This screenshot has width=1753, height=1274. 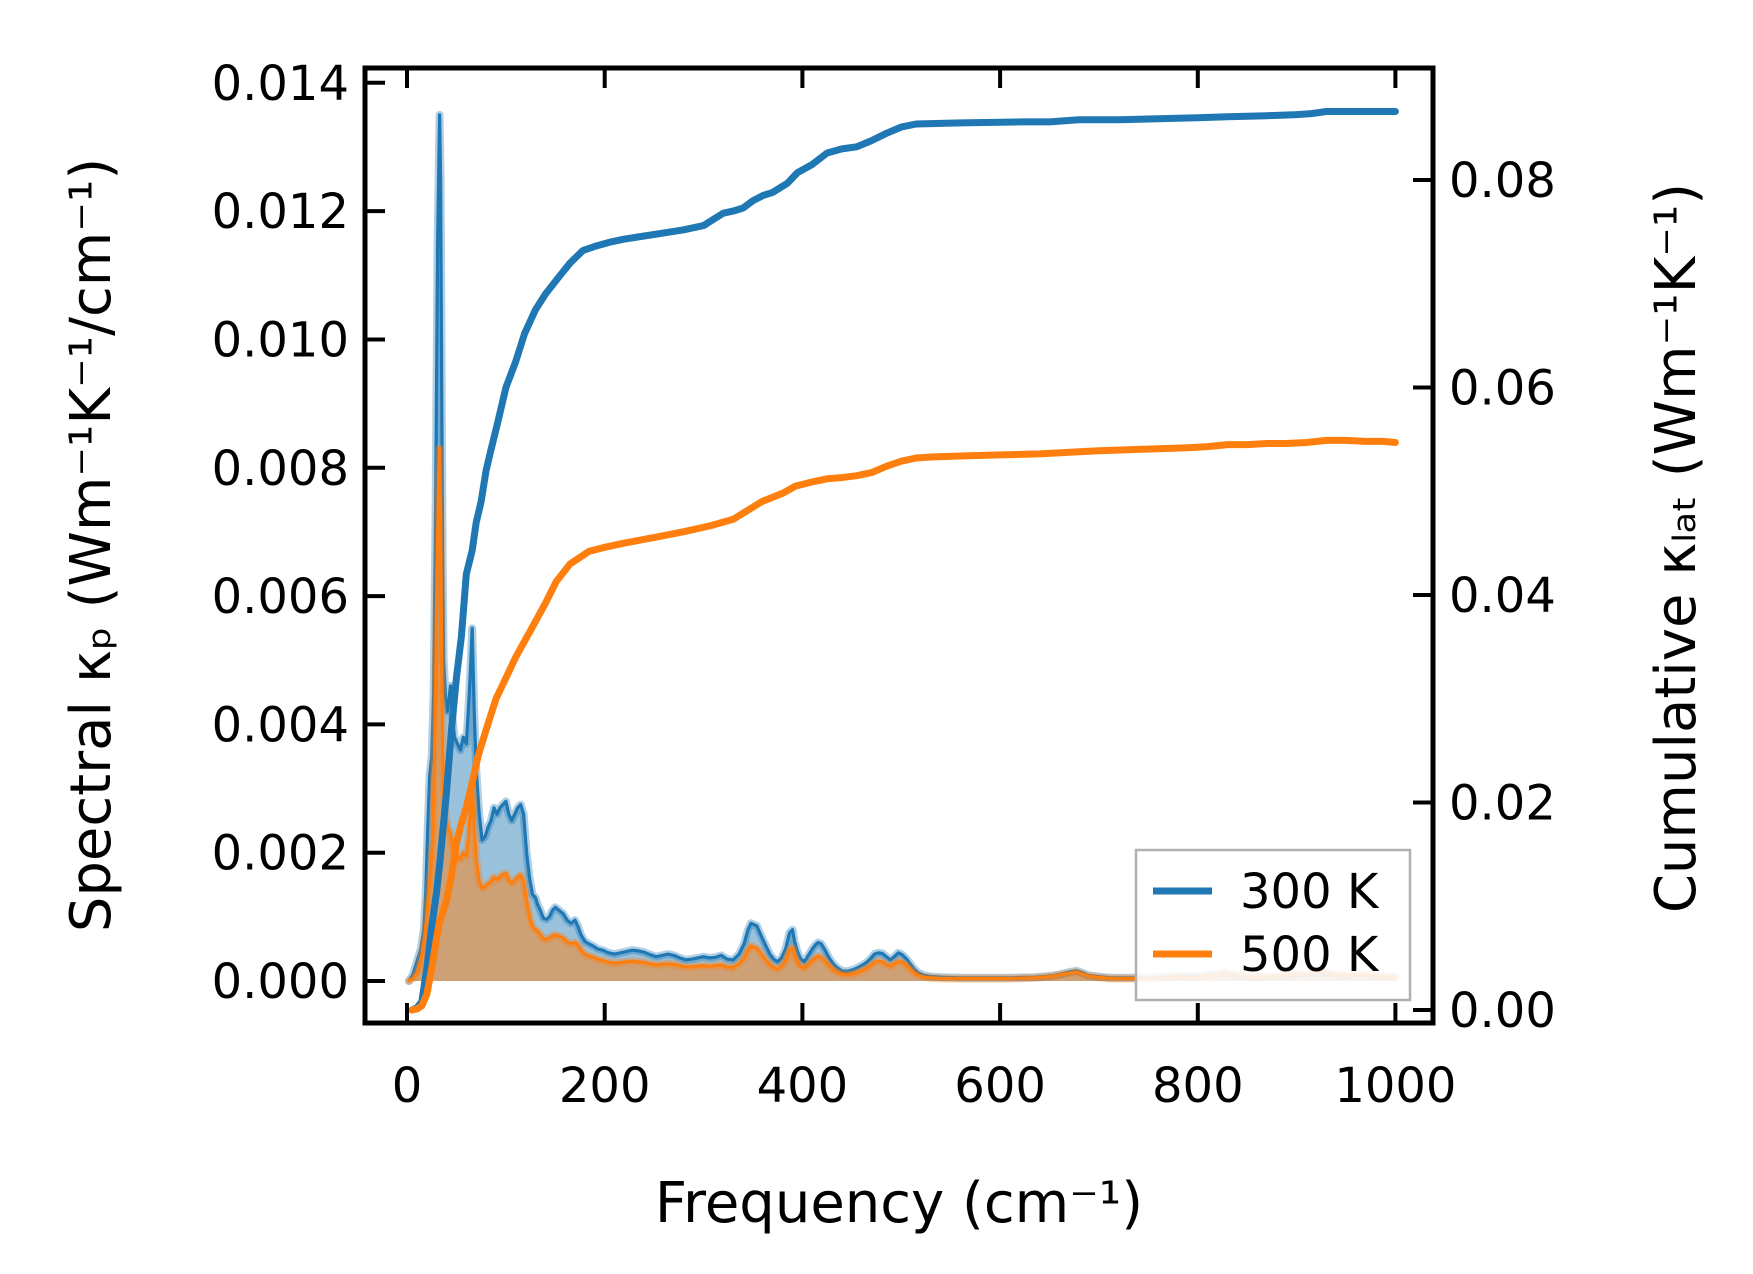 I want to click on x-tick-label: 1000, so click(x=1395, y=1086).